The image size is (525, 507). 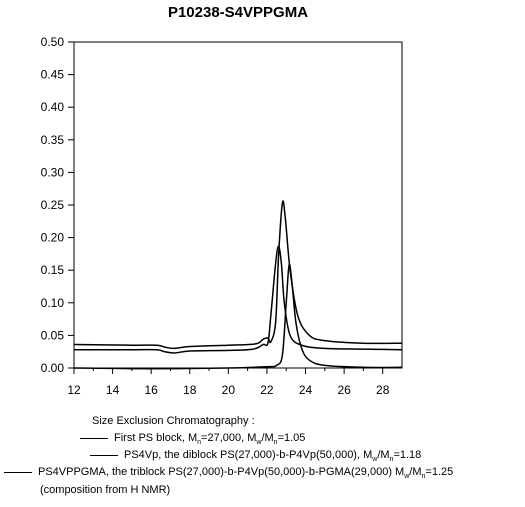 I want to click on x-axis: 12 14 16 18 20 22 24 26 28, so click(x=228, y=382).